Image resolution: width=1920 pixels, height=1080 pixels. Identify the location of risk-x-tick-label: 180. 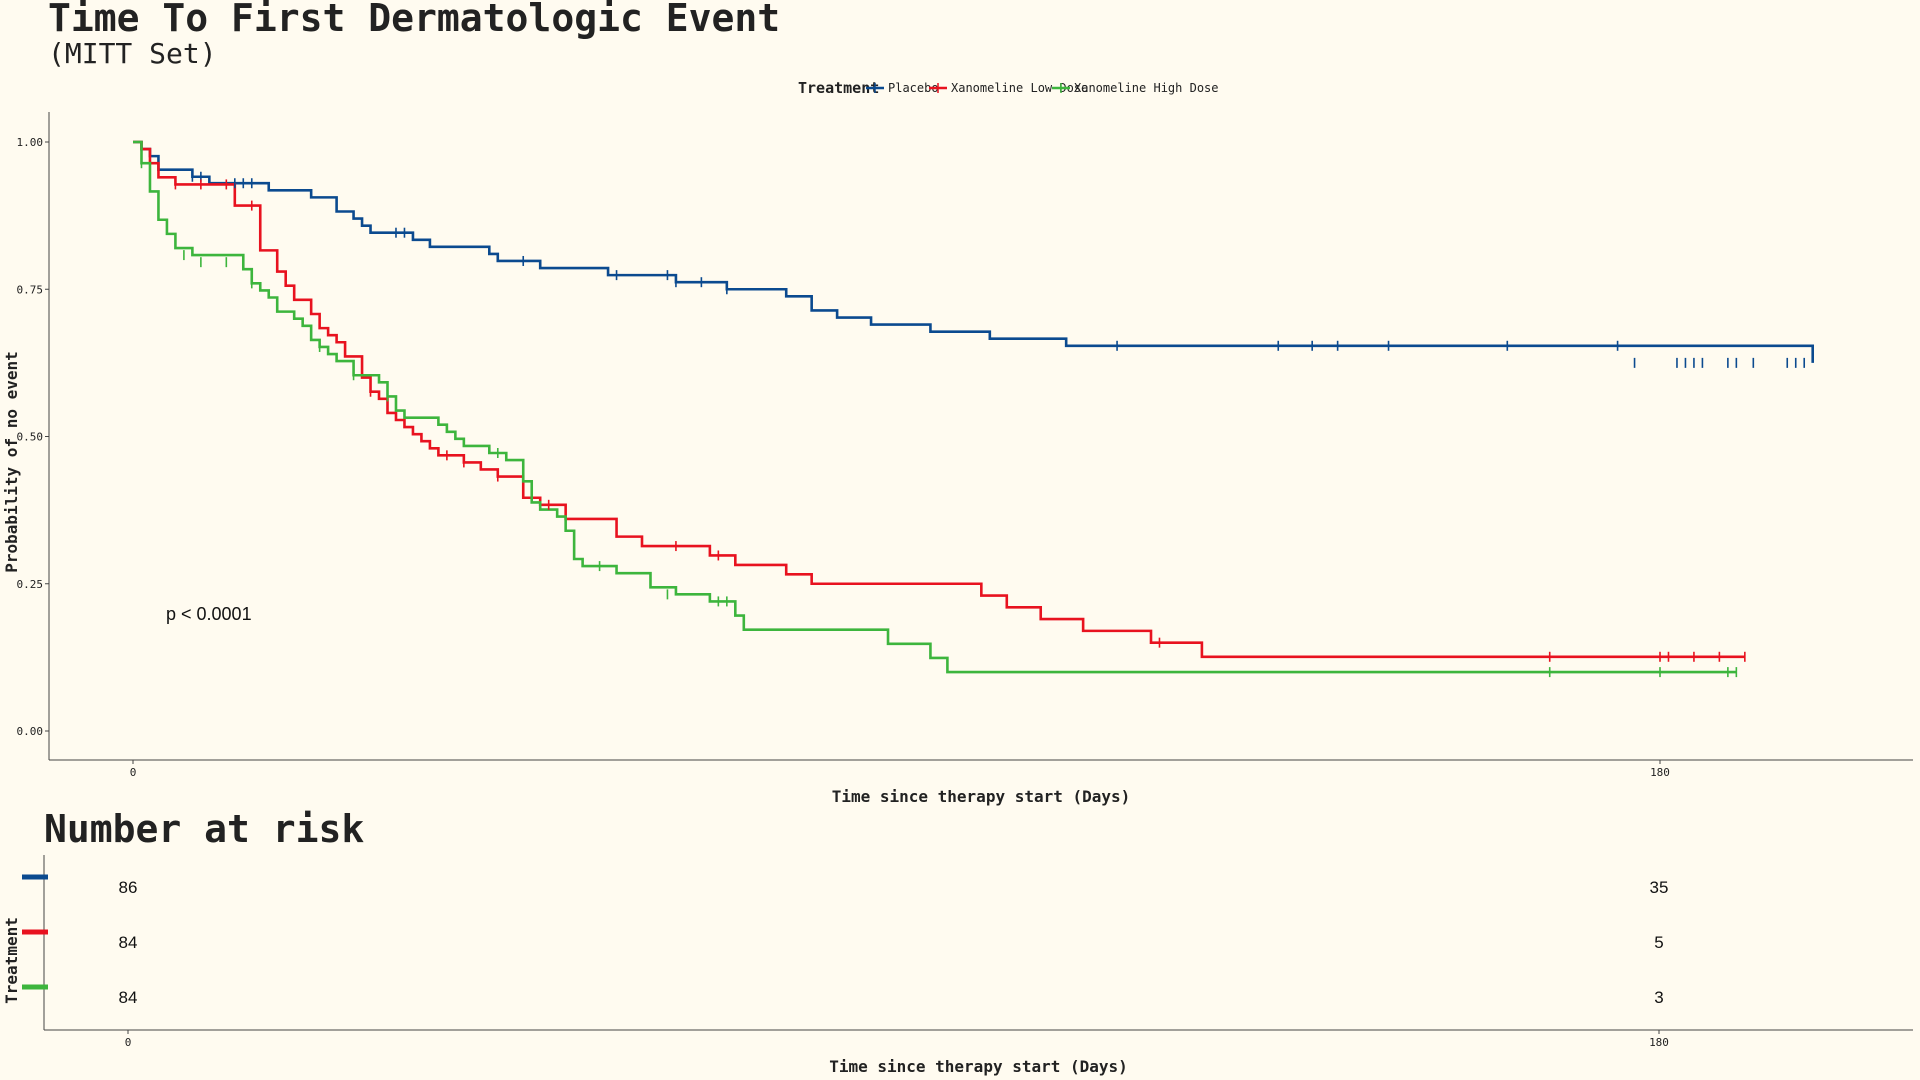
(1659, 1042).